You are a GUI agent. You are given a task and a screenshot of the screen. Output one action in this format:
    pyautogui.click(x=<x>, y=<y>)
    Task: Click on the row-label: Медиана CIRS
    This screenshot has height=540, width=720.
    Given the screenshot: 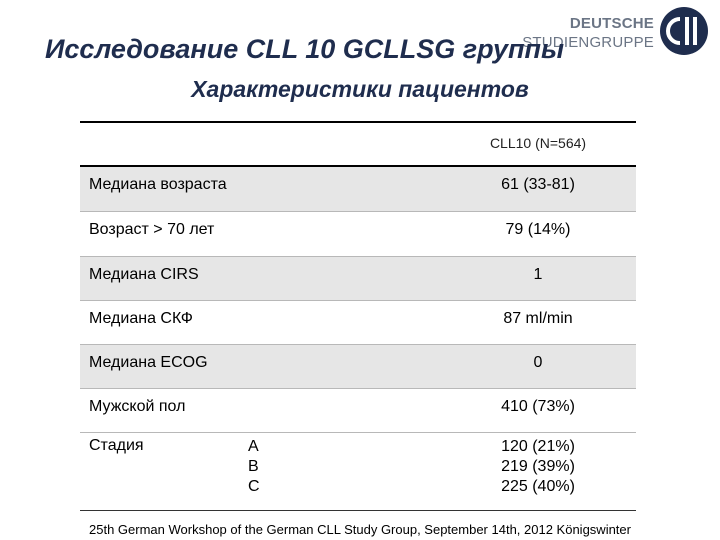 What is the action you would take?
    pyautogui.click(x=144, y=274)
    